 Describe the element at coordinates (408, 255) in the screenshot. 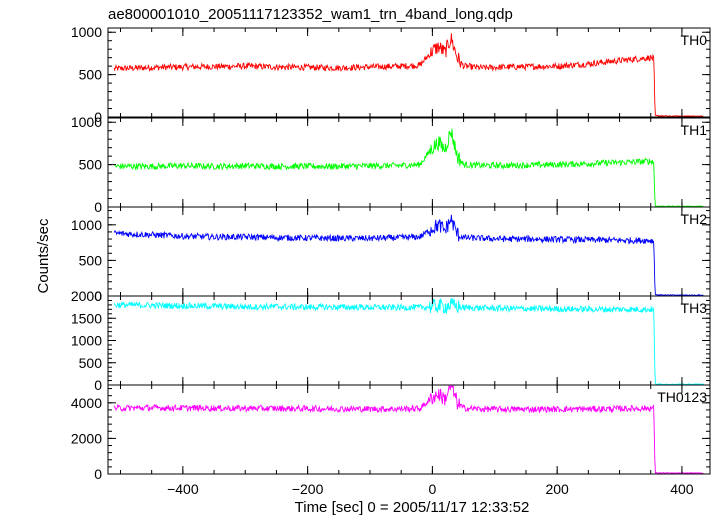

I see `series-line-th2` at that location.